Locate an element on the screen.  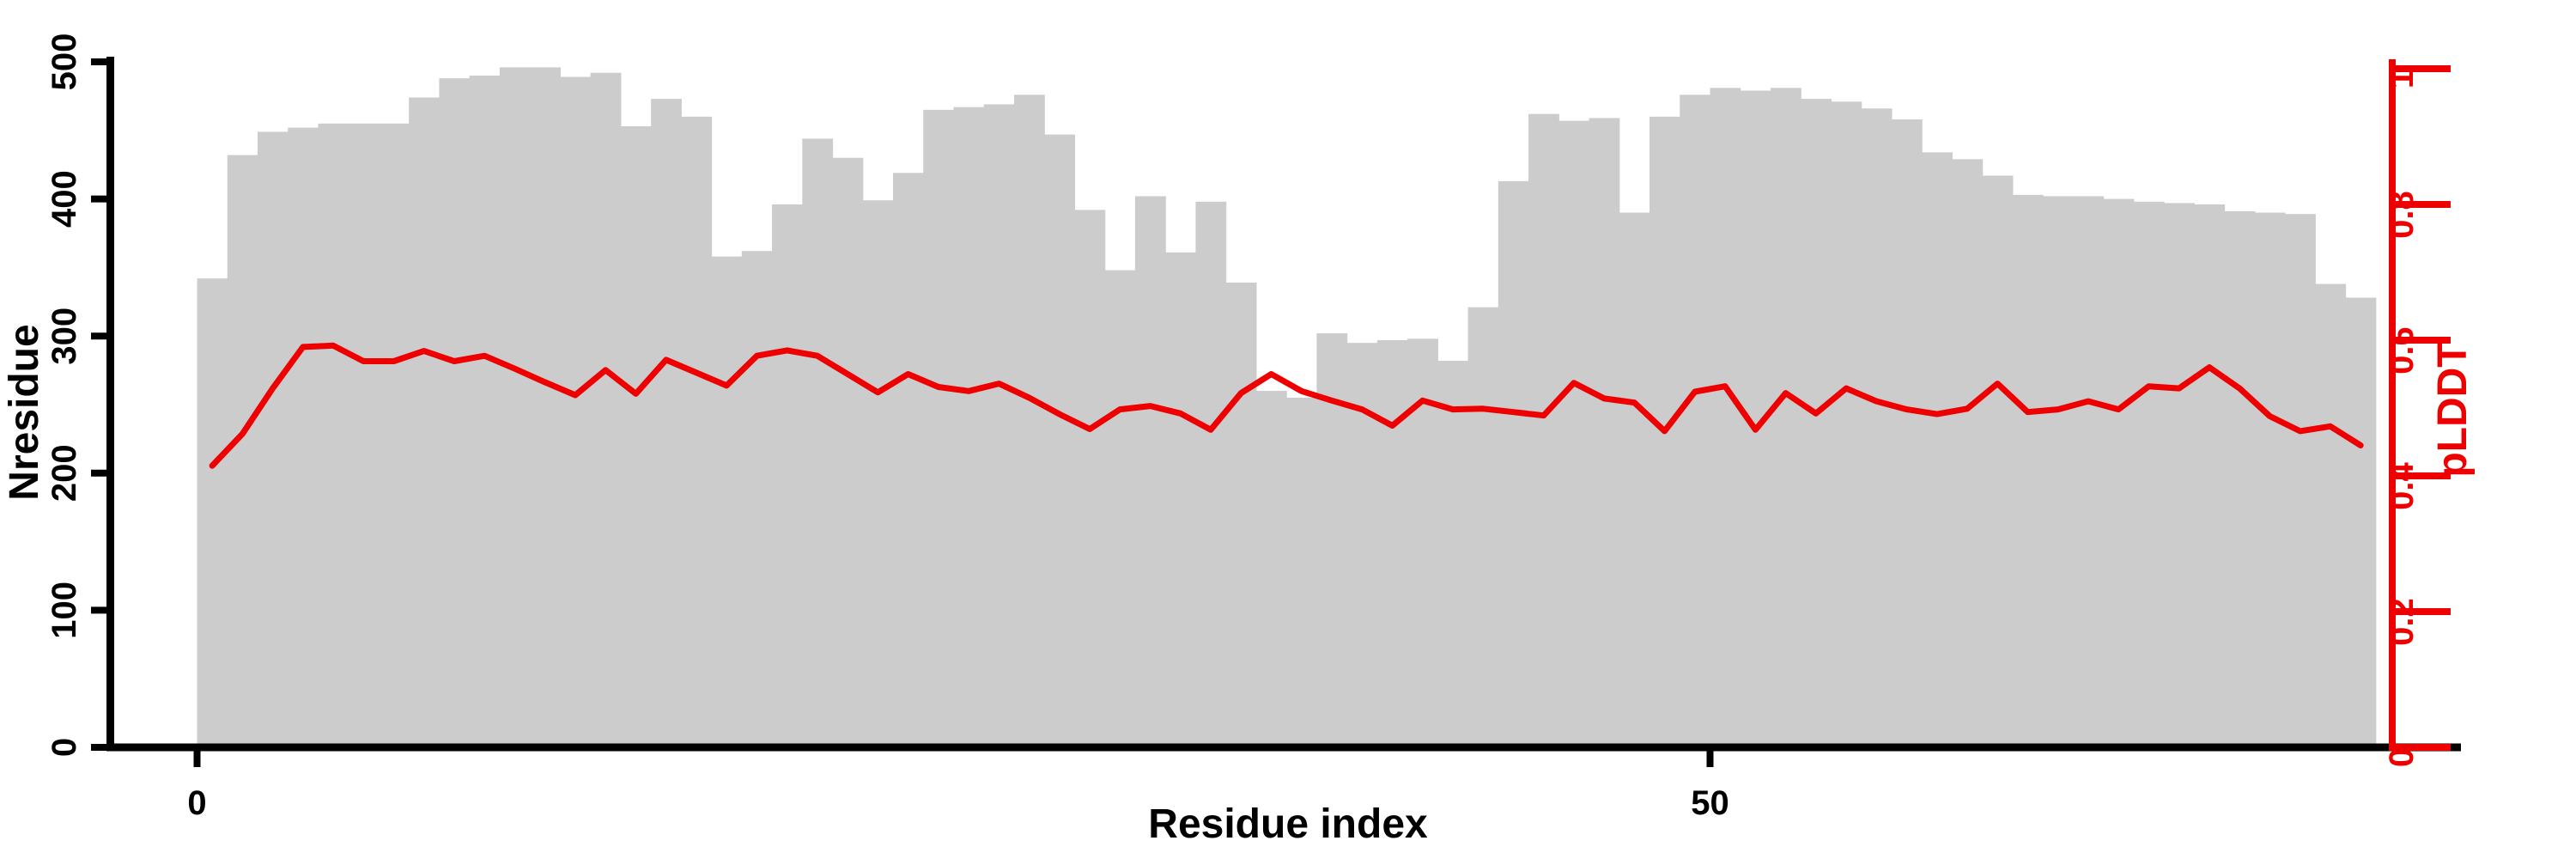
y-axis-title-left: Nresidue is located at coordinates (25, 412).